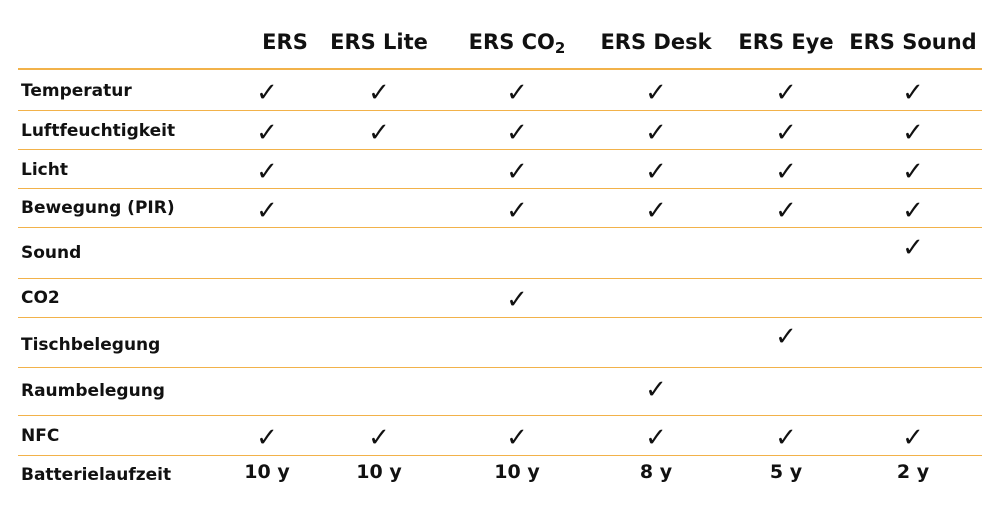  I want to click on row-label: Sound, so click(51, 253).